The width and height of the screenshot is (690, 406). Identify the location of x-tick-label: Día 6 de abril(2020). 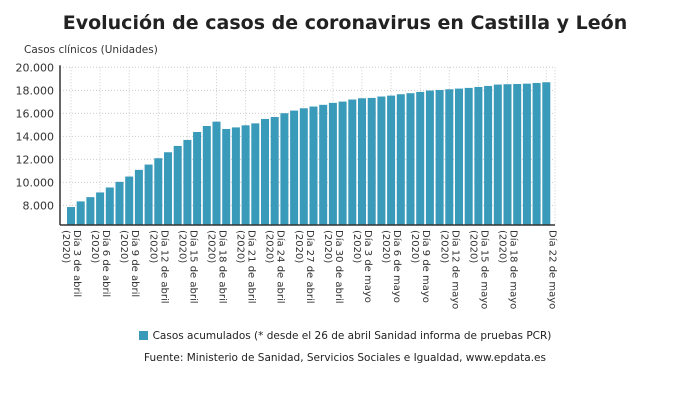
(100, 263).